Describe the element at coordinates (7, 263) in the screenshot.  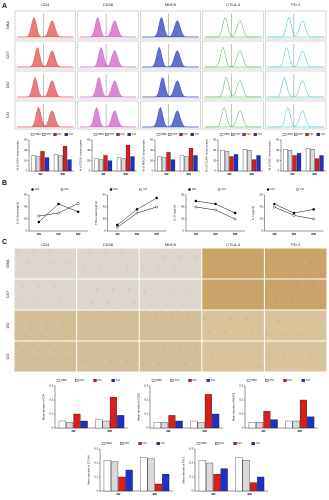
I see `row-label: OBA` at that location.